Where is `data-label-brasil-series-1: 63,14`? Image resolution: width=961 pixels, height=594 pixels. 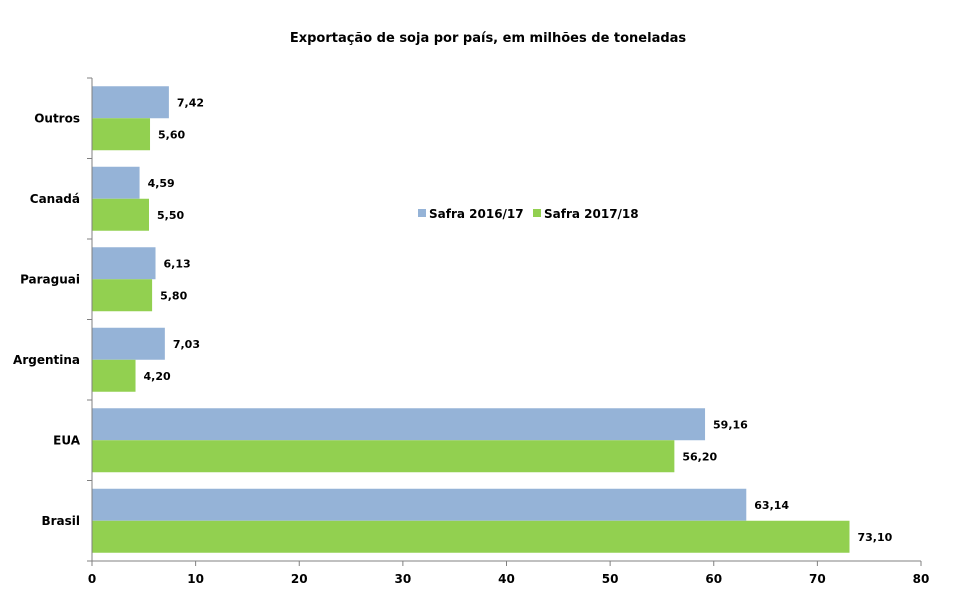 data-label-brasil-series-1: 63,14 is located at coordinates (771, 505).